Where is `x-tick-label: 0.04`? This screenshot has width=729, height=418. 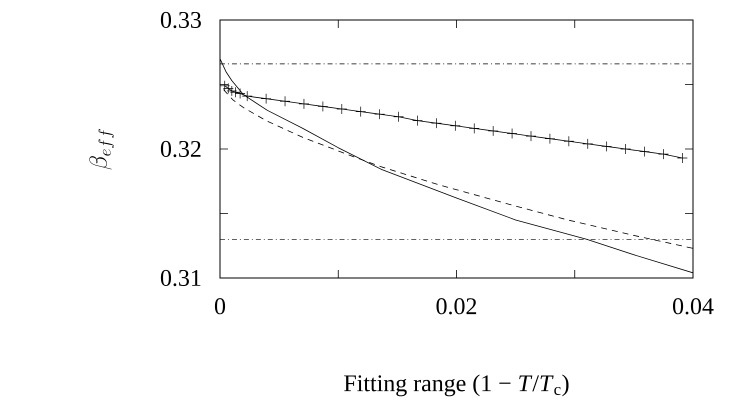 x-tick-label: 0.04 is located at coordinates (693, 306).